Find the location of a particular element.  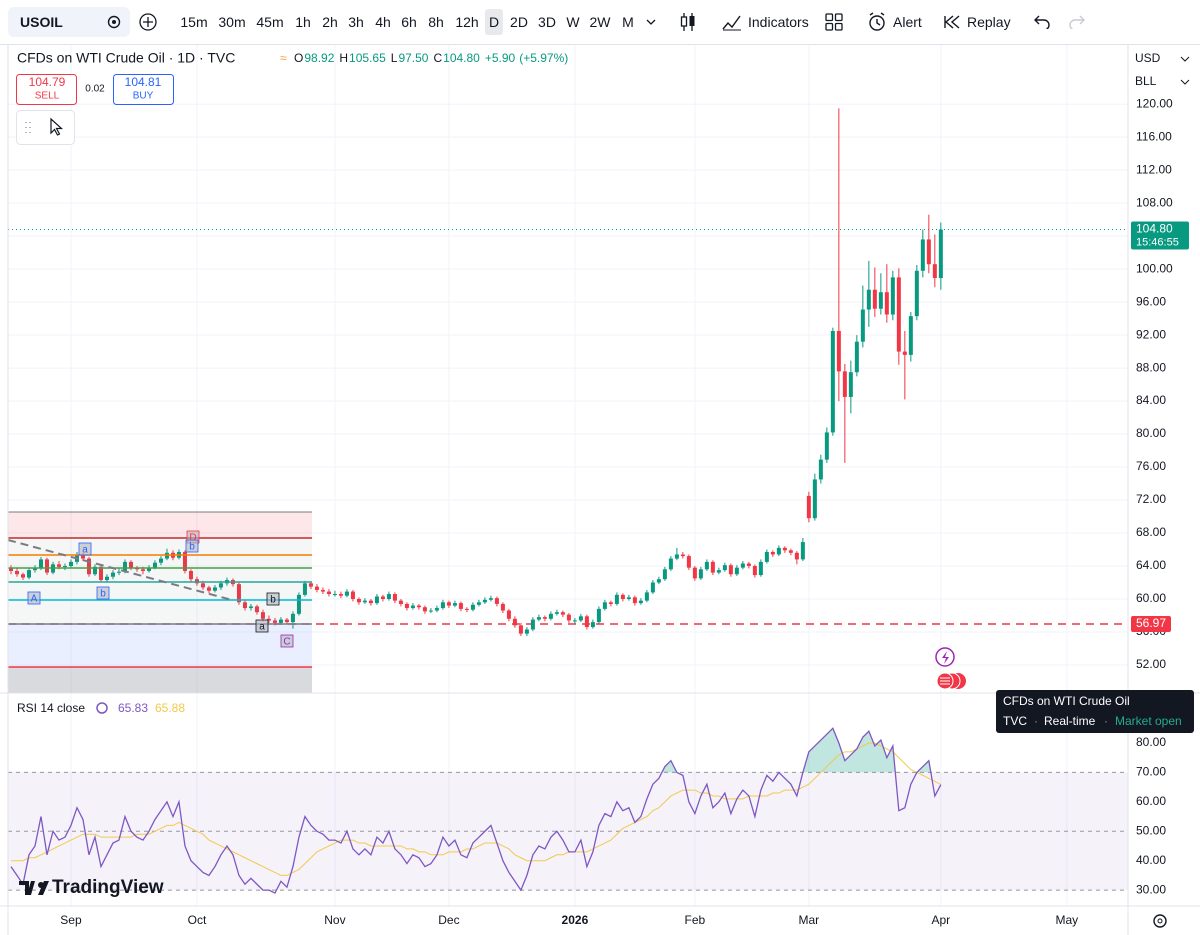

y-tick-label: 80.00 is located at coordinates (1151, 433).